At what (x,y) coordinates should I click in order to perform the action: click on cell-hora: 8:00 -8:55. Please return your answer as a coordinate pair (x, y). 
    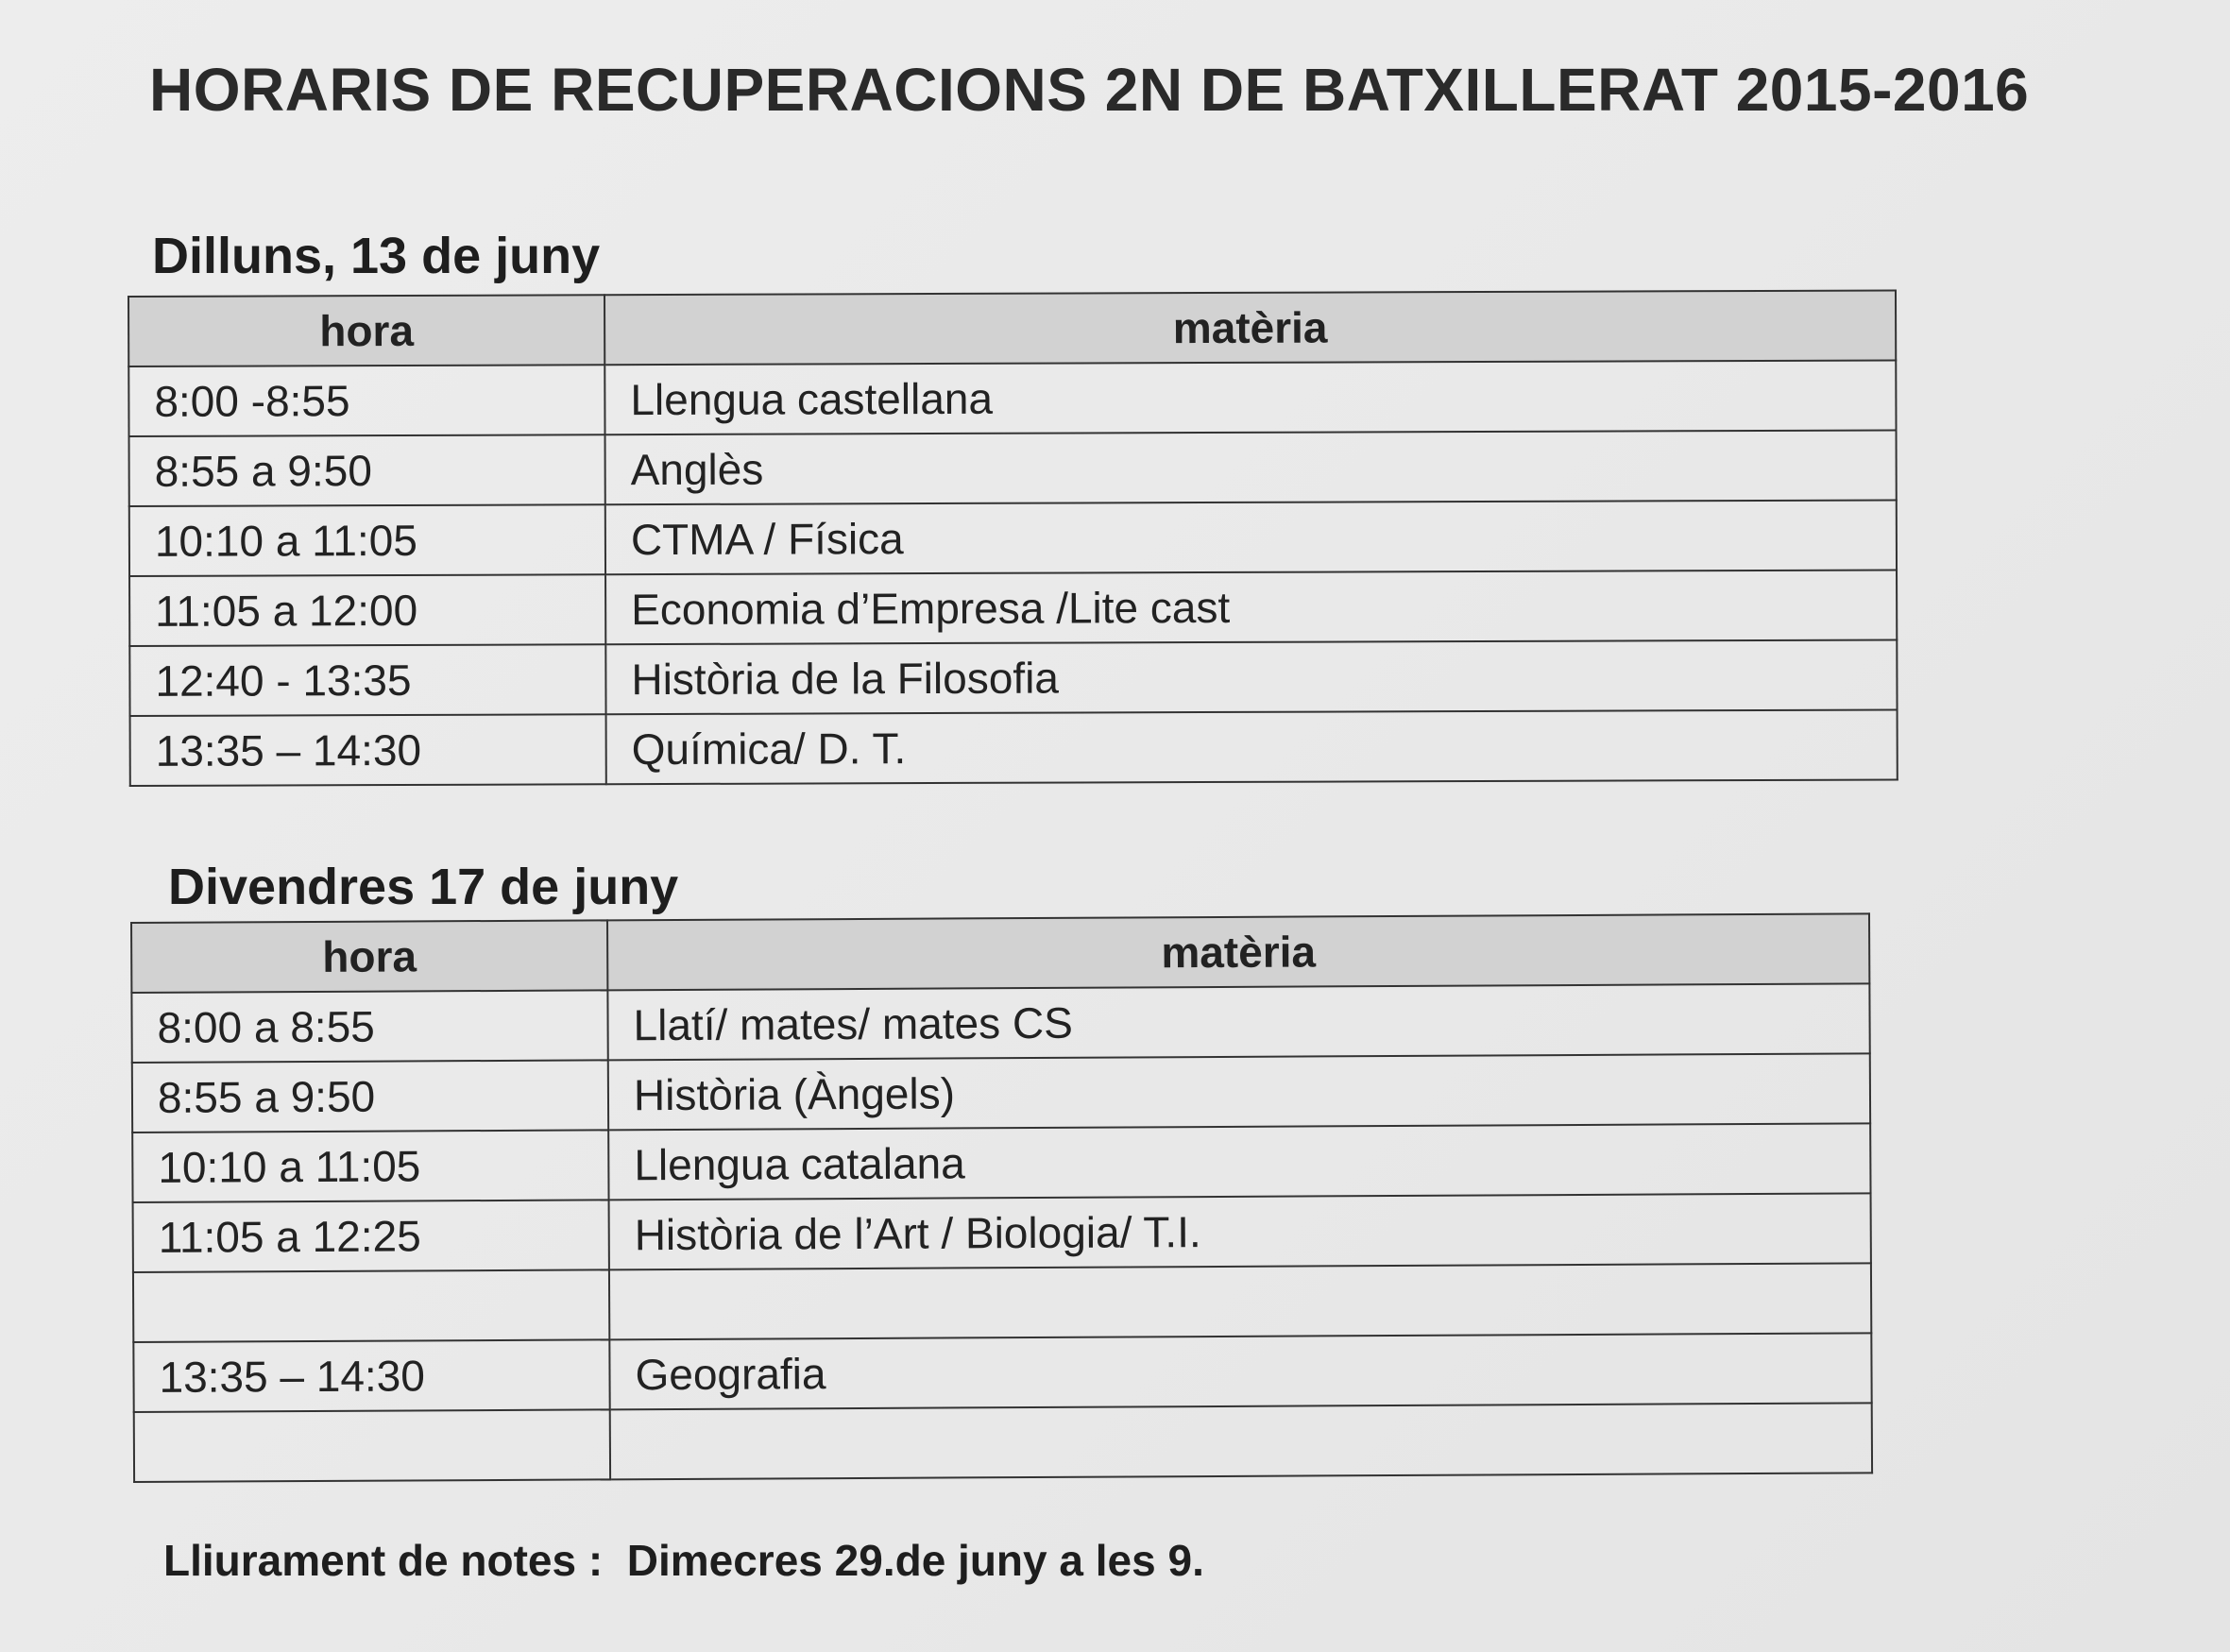
    Looking at the image, I should click on (367, 401).